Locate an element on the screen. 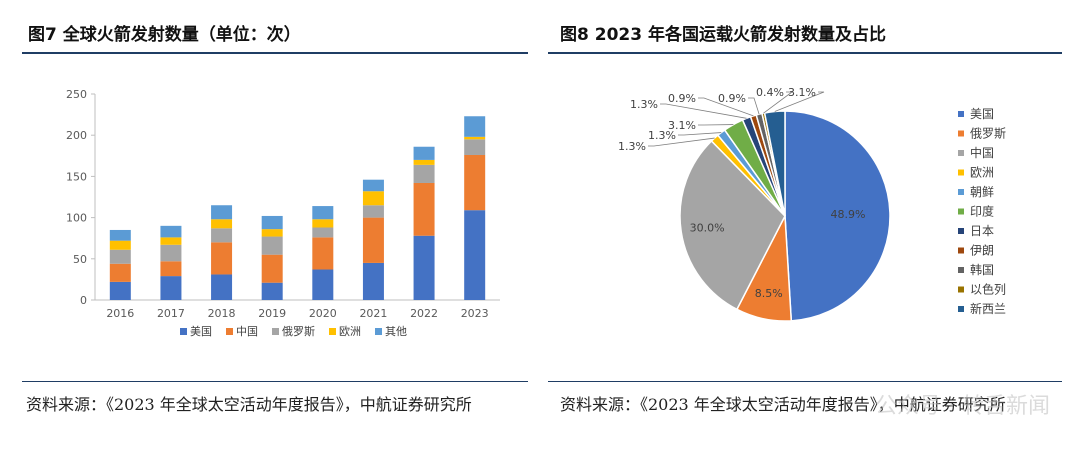  figure-7-top-rule is located at coordinates (275, 53).